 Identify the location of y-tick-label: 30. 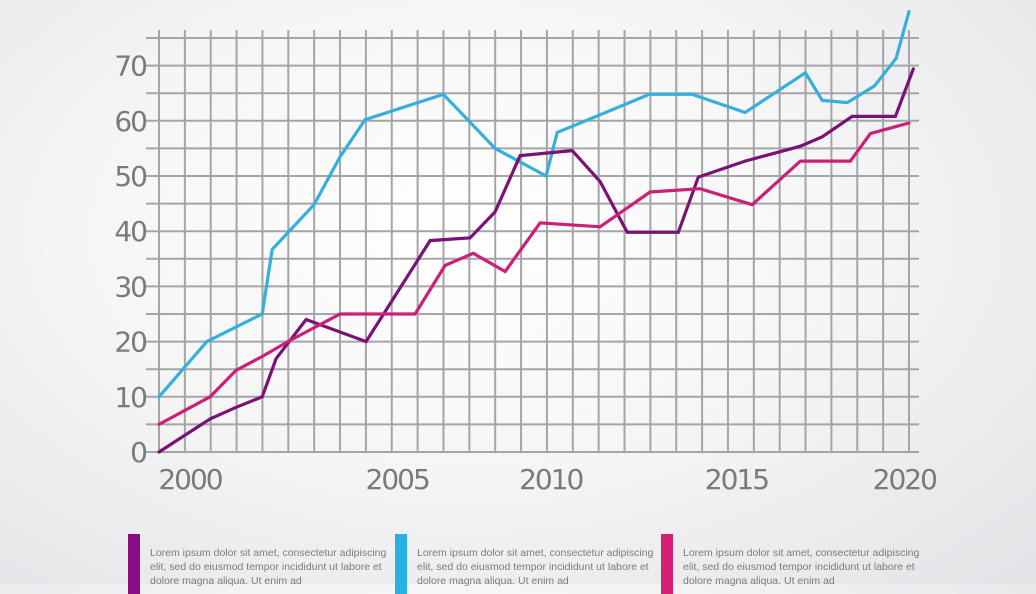
(130, 286).